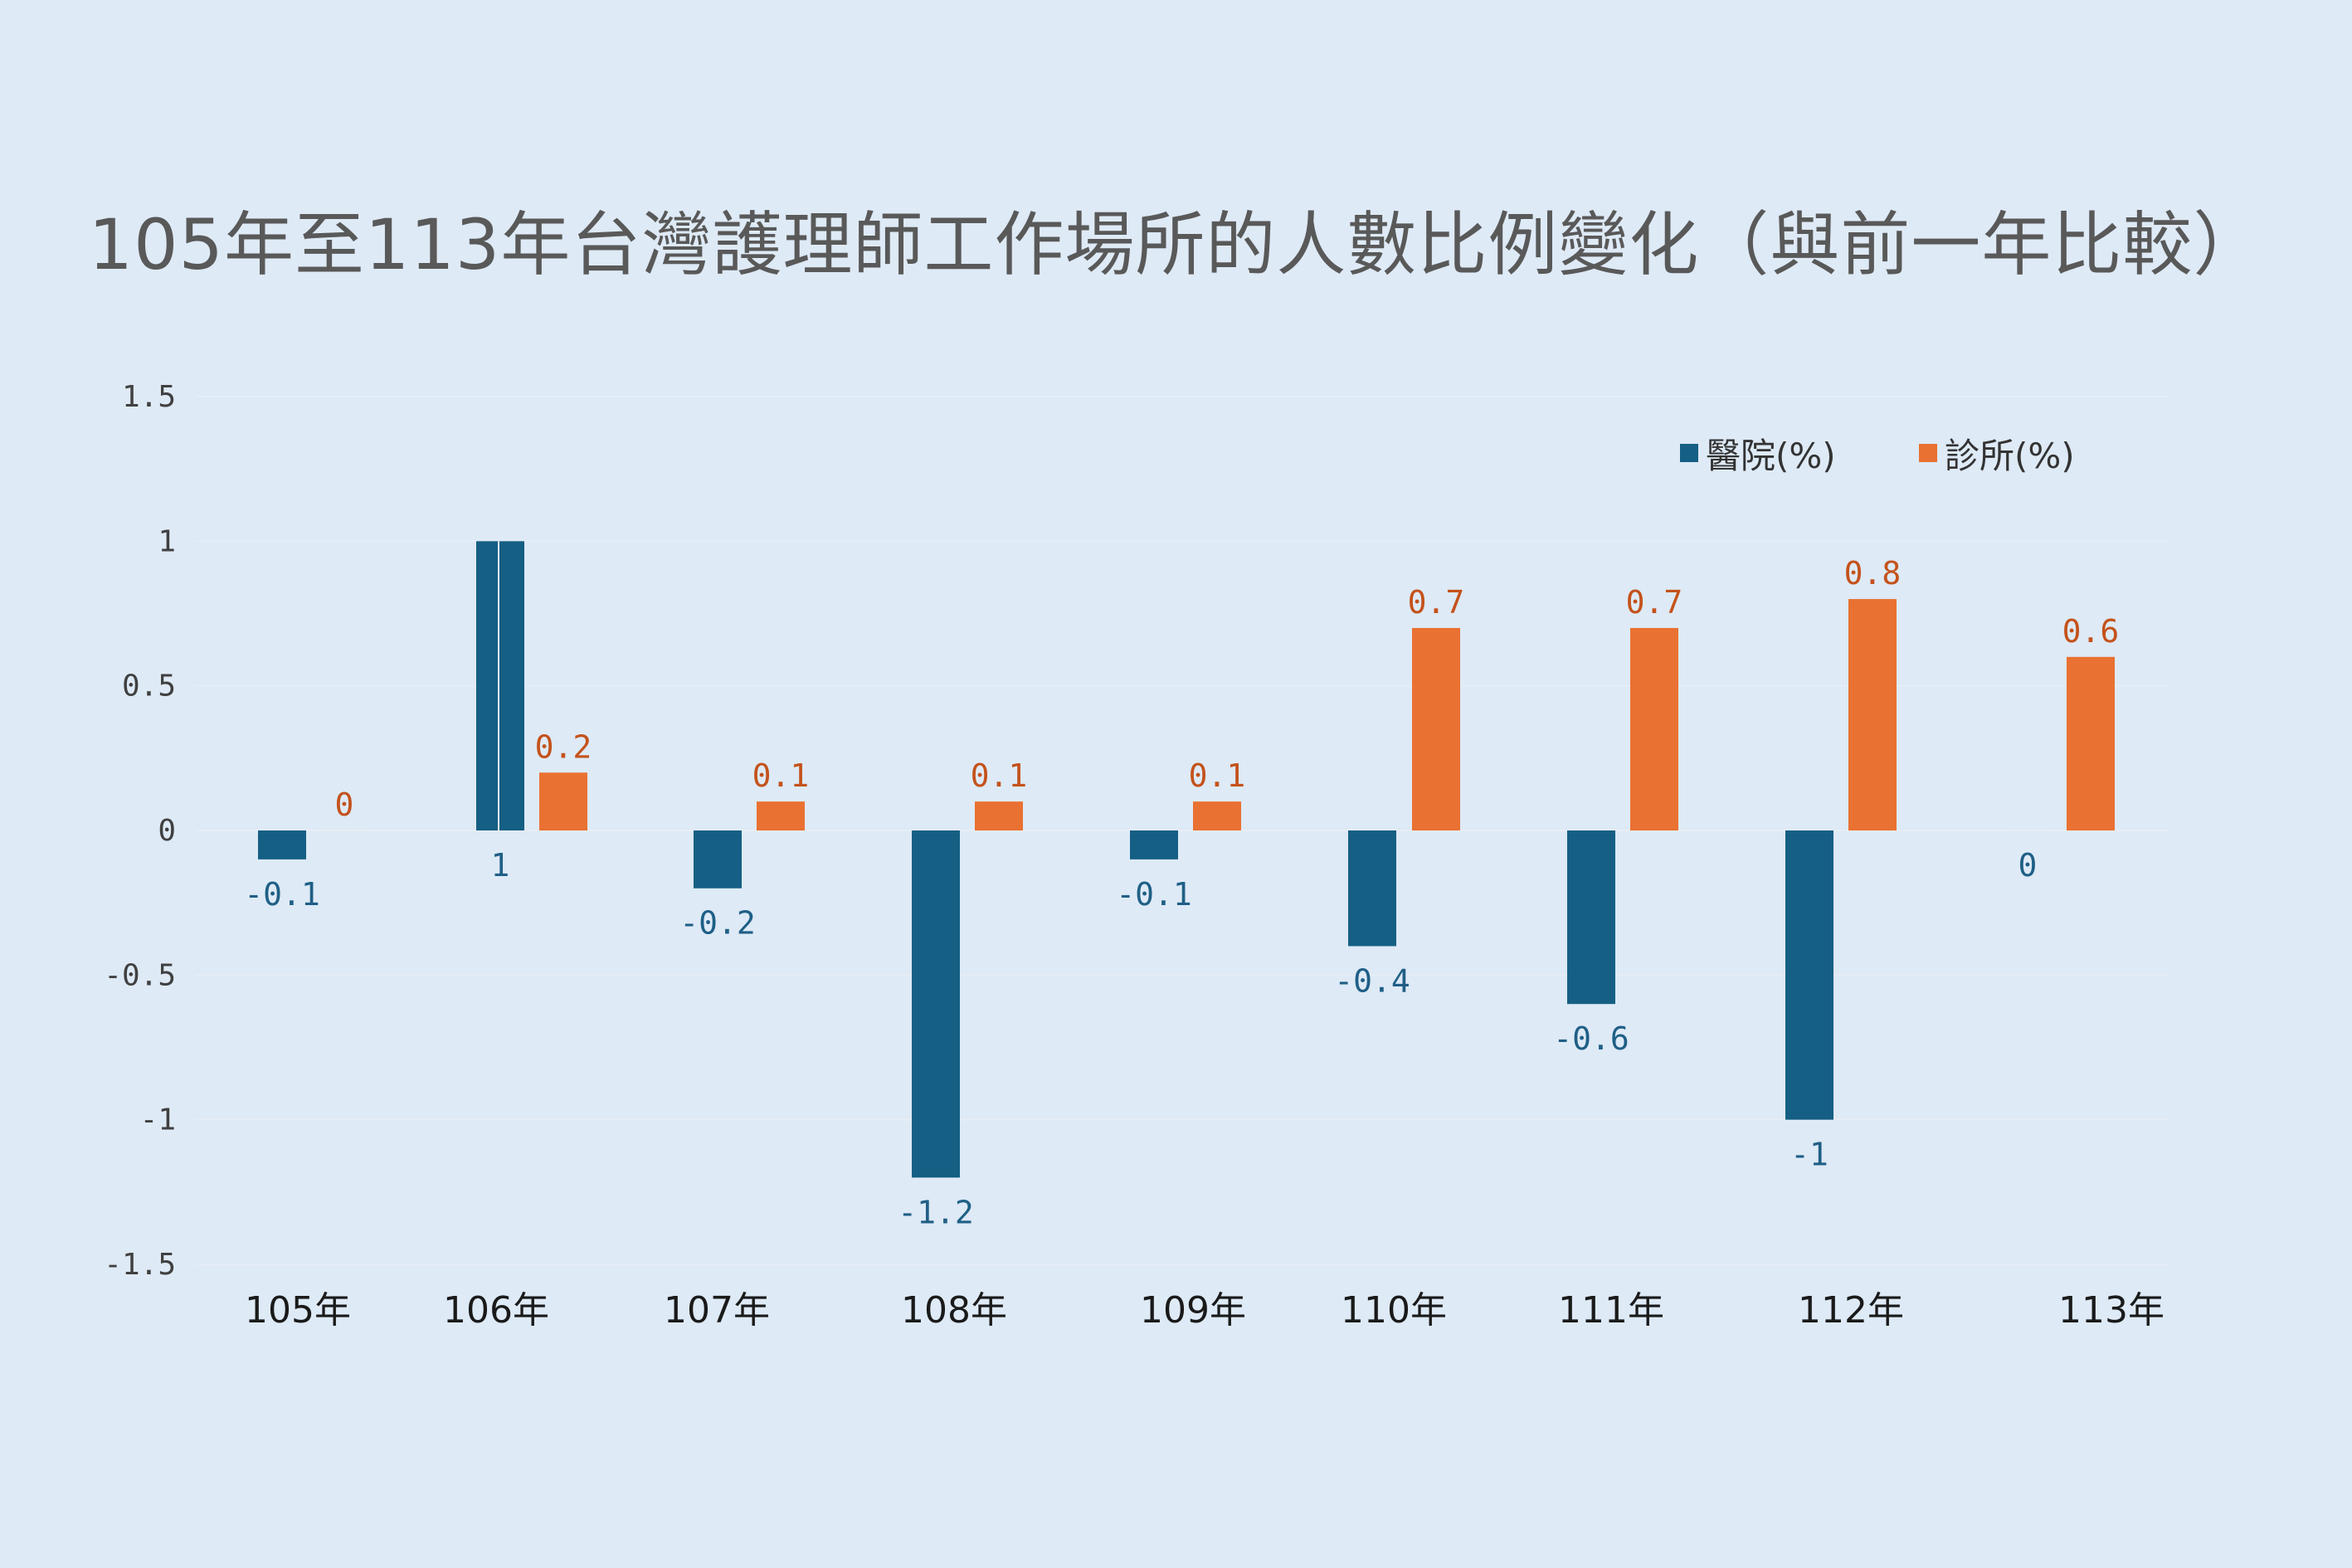 This screenshot has width=2352, height=1568. I want to click on hospital-data-label: -0.2, so click(717, 923).